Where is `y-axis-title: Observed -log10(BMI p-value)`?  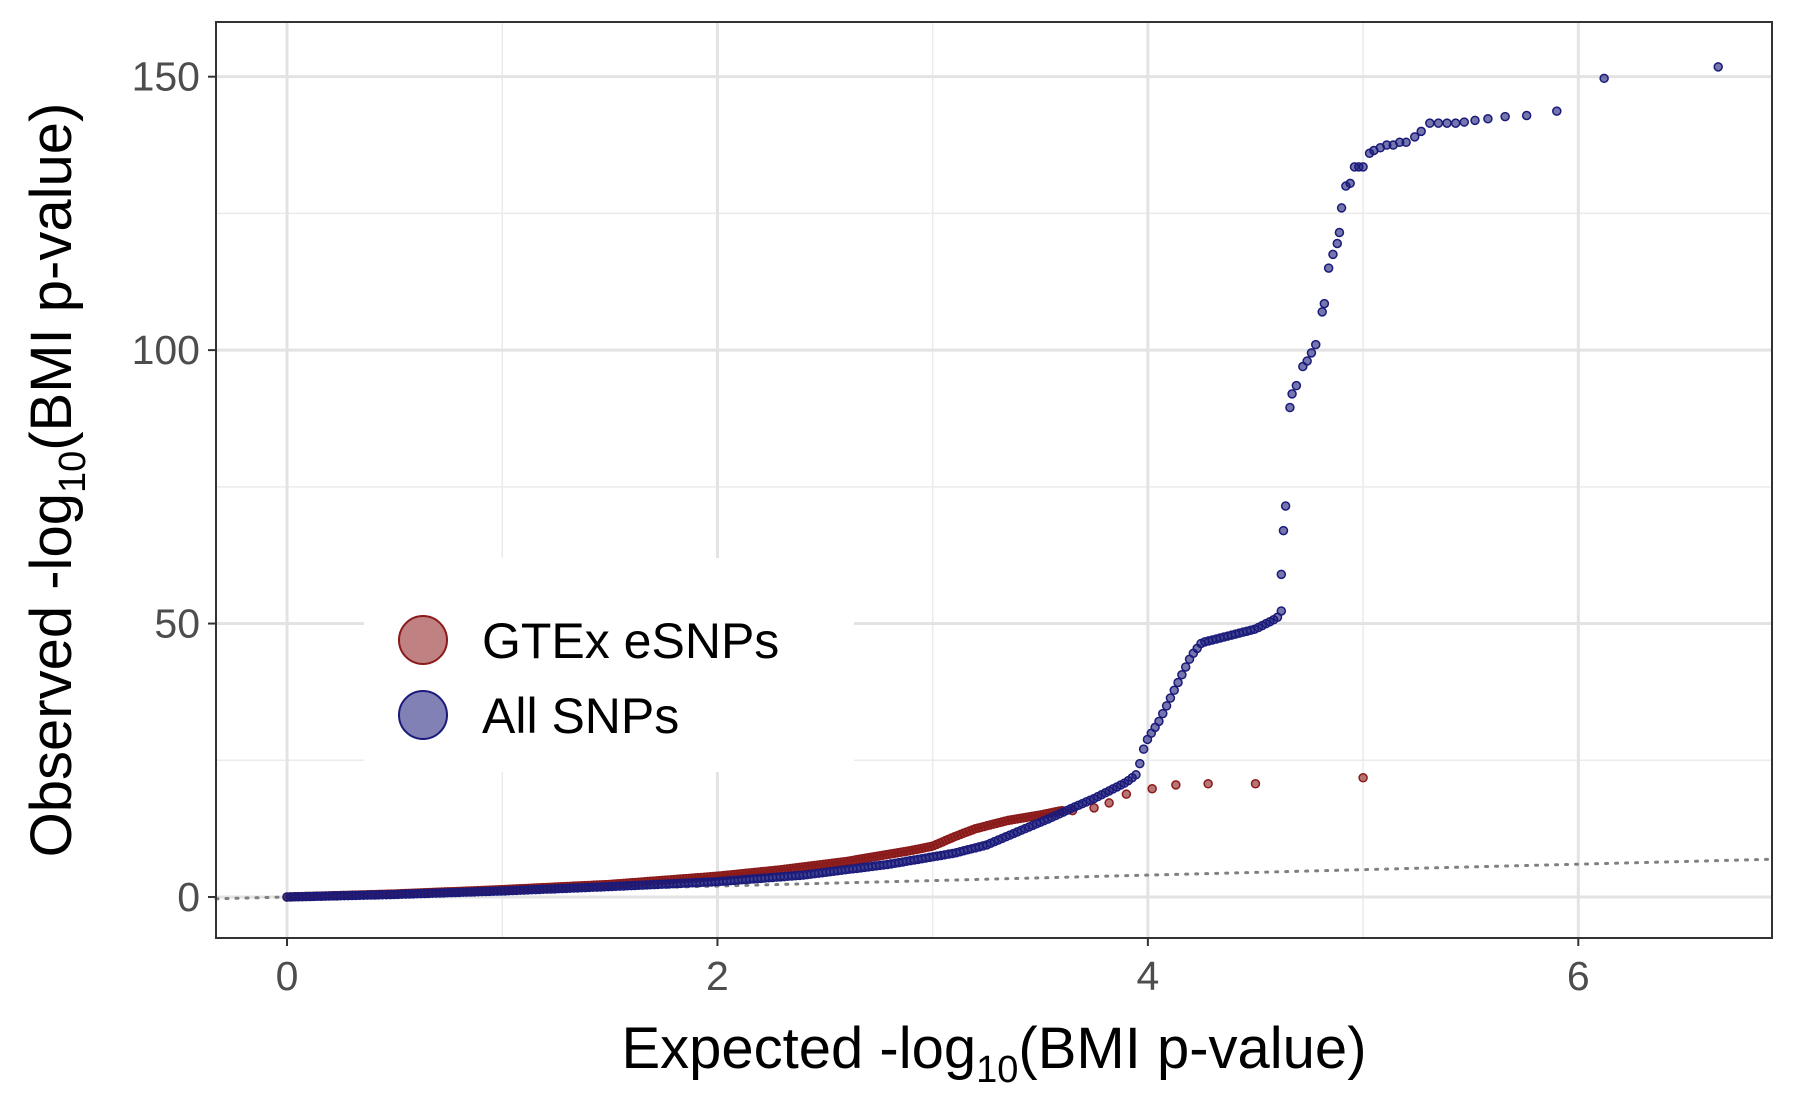 y-axis-title: Observed -log10(BMI p-value) is located at coordinates (56, 480).